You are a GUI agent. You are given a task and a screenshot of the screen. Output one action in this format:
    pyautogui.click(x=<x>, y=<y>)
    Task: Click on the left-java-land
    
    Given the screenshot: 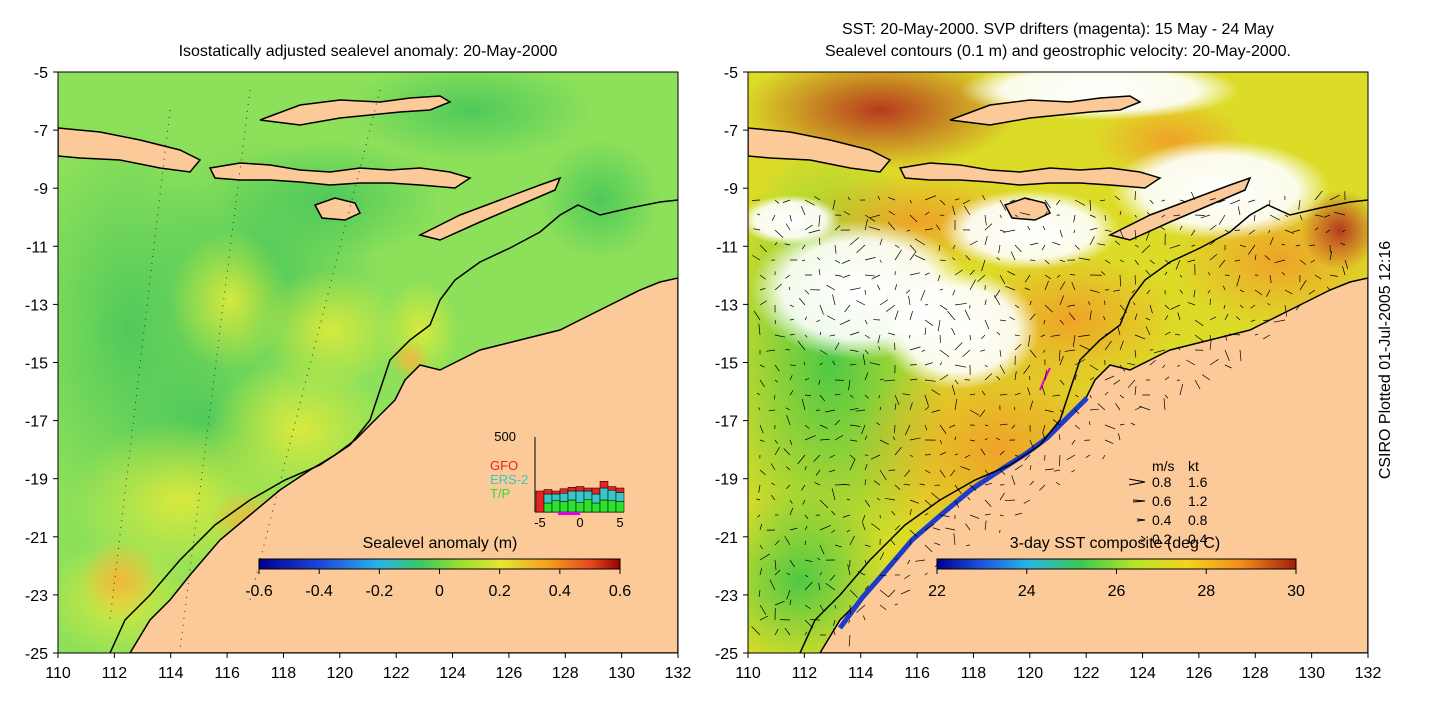 What is the action you would take?
    pyautogui.click(x=130, y=150)
    